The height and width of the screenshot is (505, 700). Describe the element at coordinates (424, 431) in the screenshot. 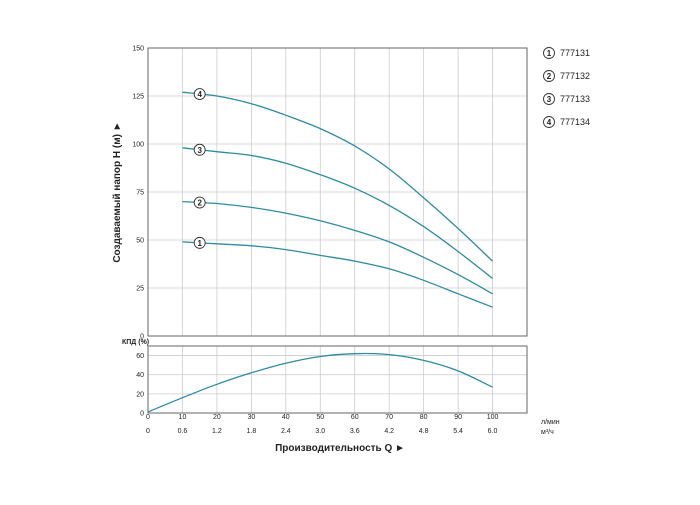

I see `x-tick-label-m3h: 4.8` at that location.